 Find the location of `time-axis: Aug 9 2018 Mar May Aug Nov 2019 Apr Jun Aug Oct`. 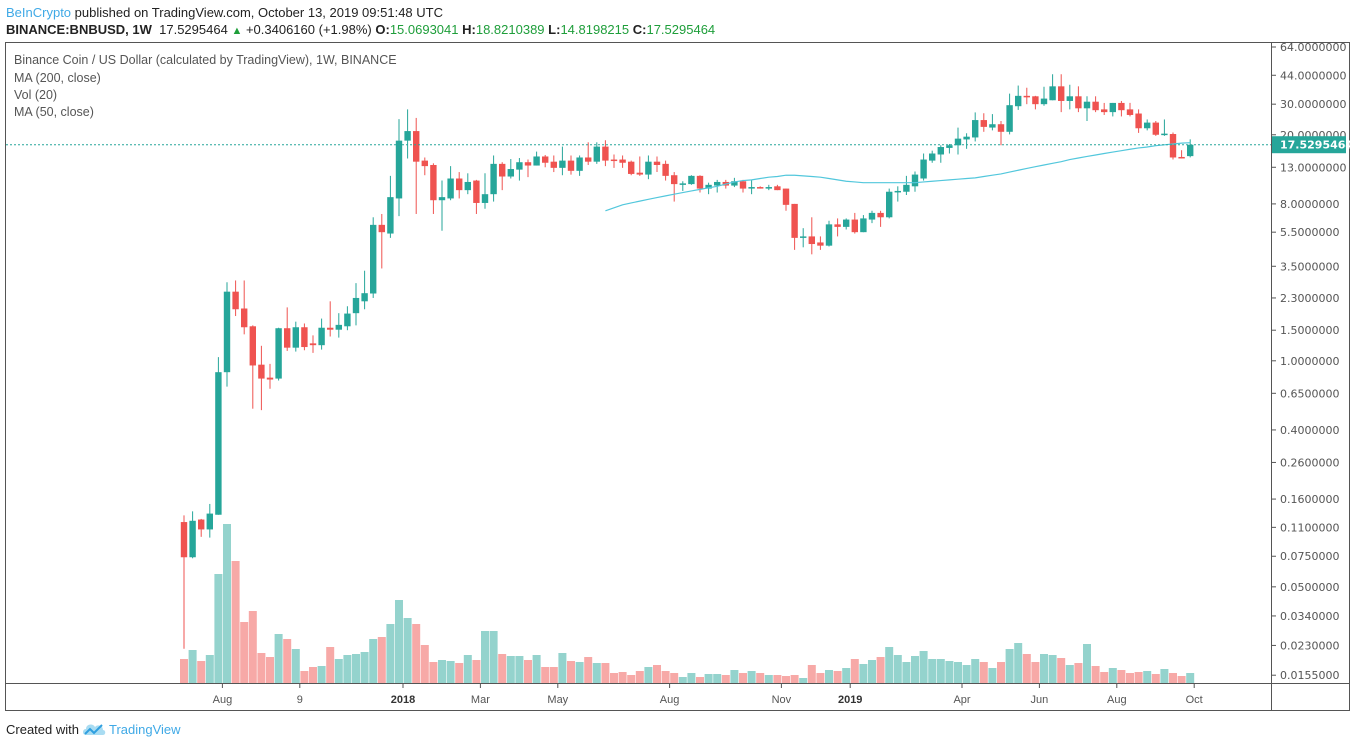

time-axis: Aug 9 2018 Mar May Aug Nov 2019 Apr Jun Aug Oct is located at coordinates (708, 695).